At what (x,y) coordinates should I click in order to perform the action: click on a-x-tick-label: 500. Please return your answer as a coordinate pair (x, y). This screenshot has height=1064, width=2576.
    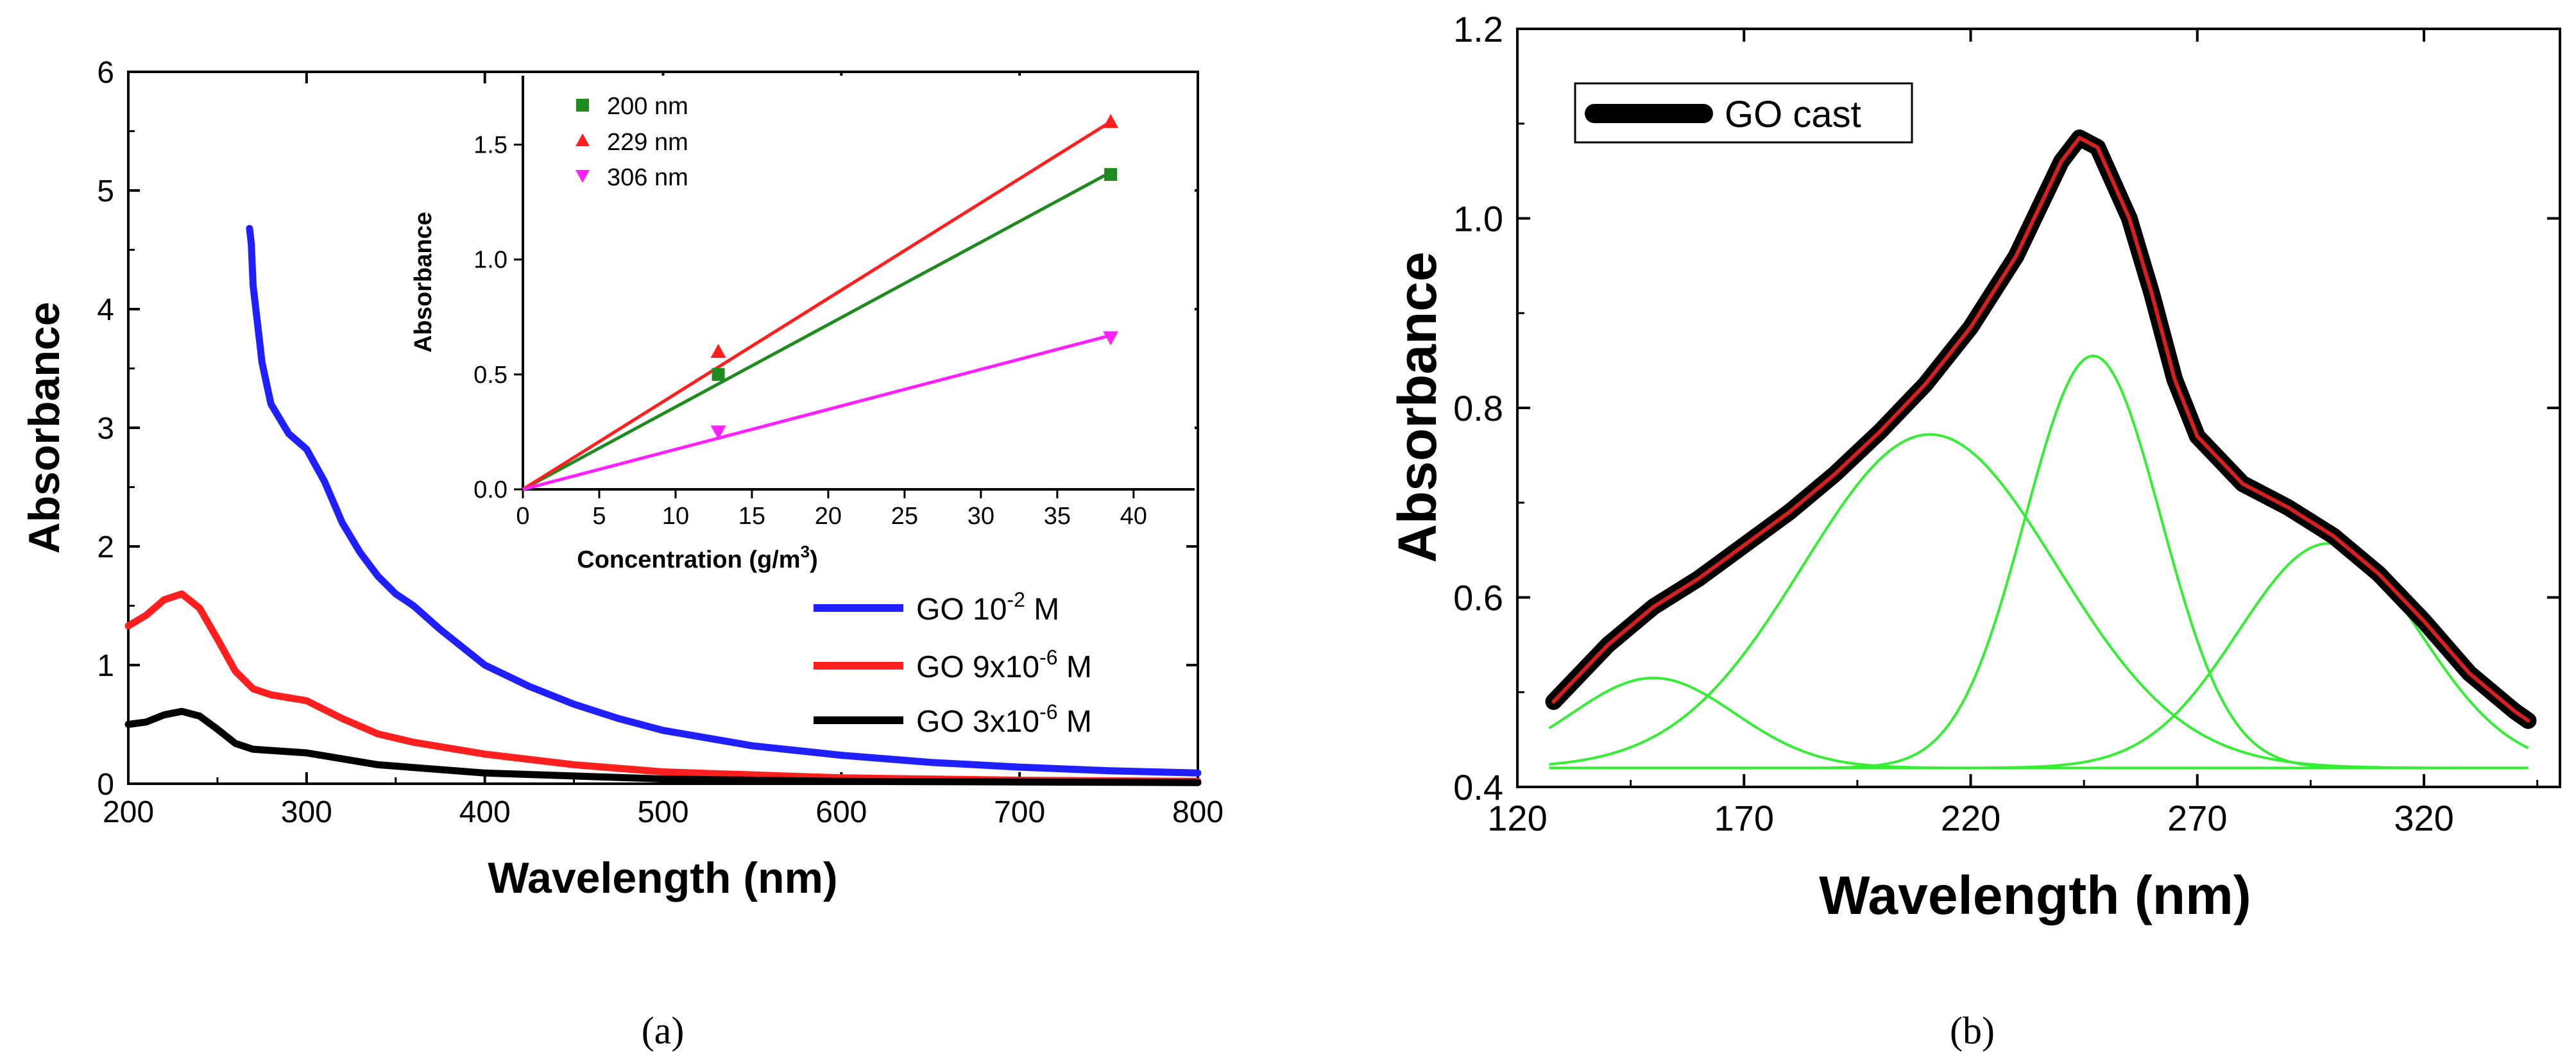
    Looking at the image, I should click on (662, 812).